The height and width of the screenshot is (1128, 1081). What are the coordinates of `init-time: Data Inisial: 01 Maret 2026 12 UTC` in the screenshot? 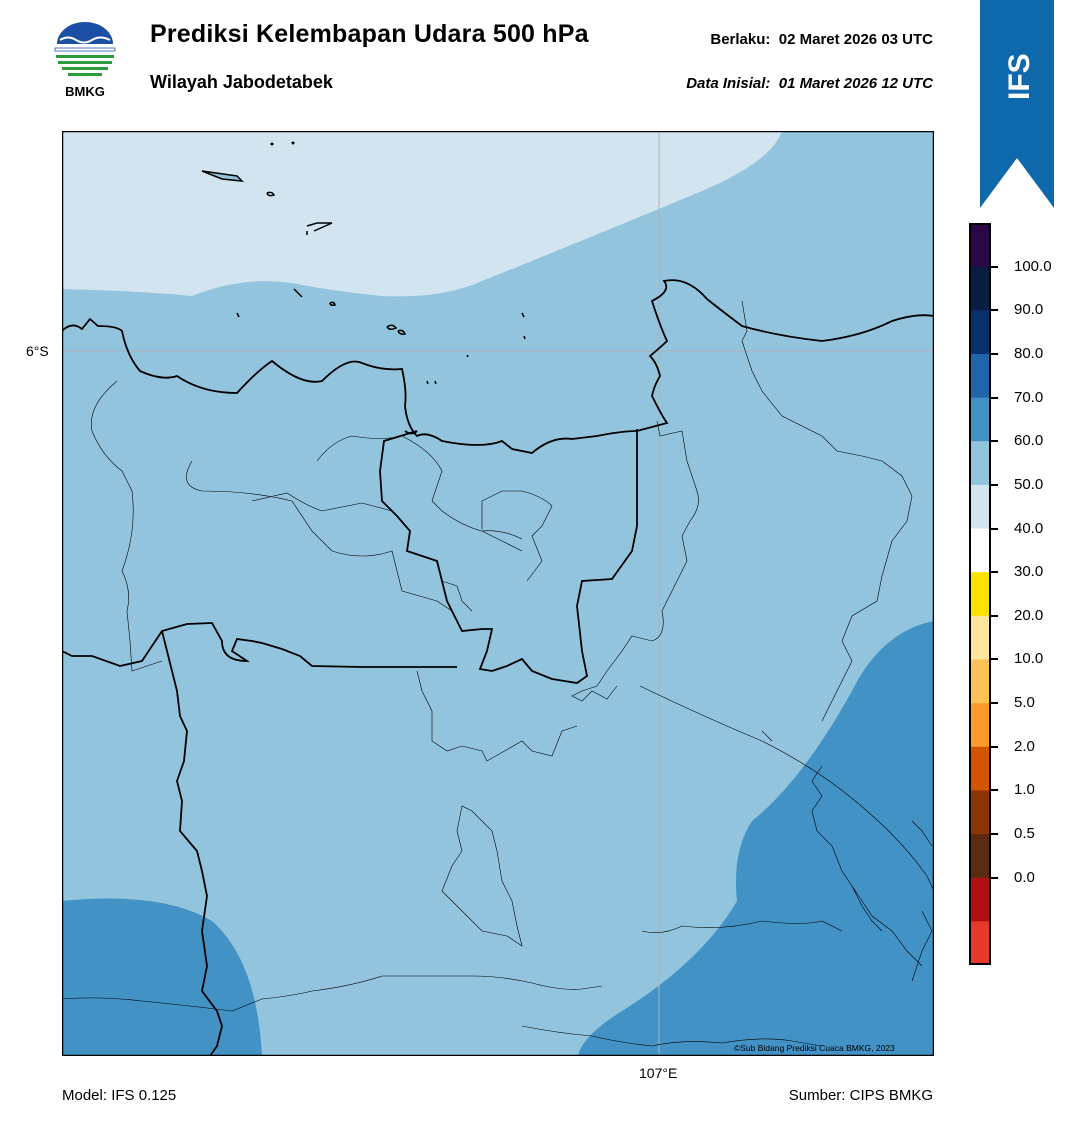 It's located at (809, 83).